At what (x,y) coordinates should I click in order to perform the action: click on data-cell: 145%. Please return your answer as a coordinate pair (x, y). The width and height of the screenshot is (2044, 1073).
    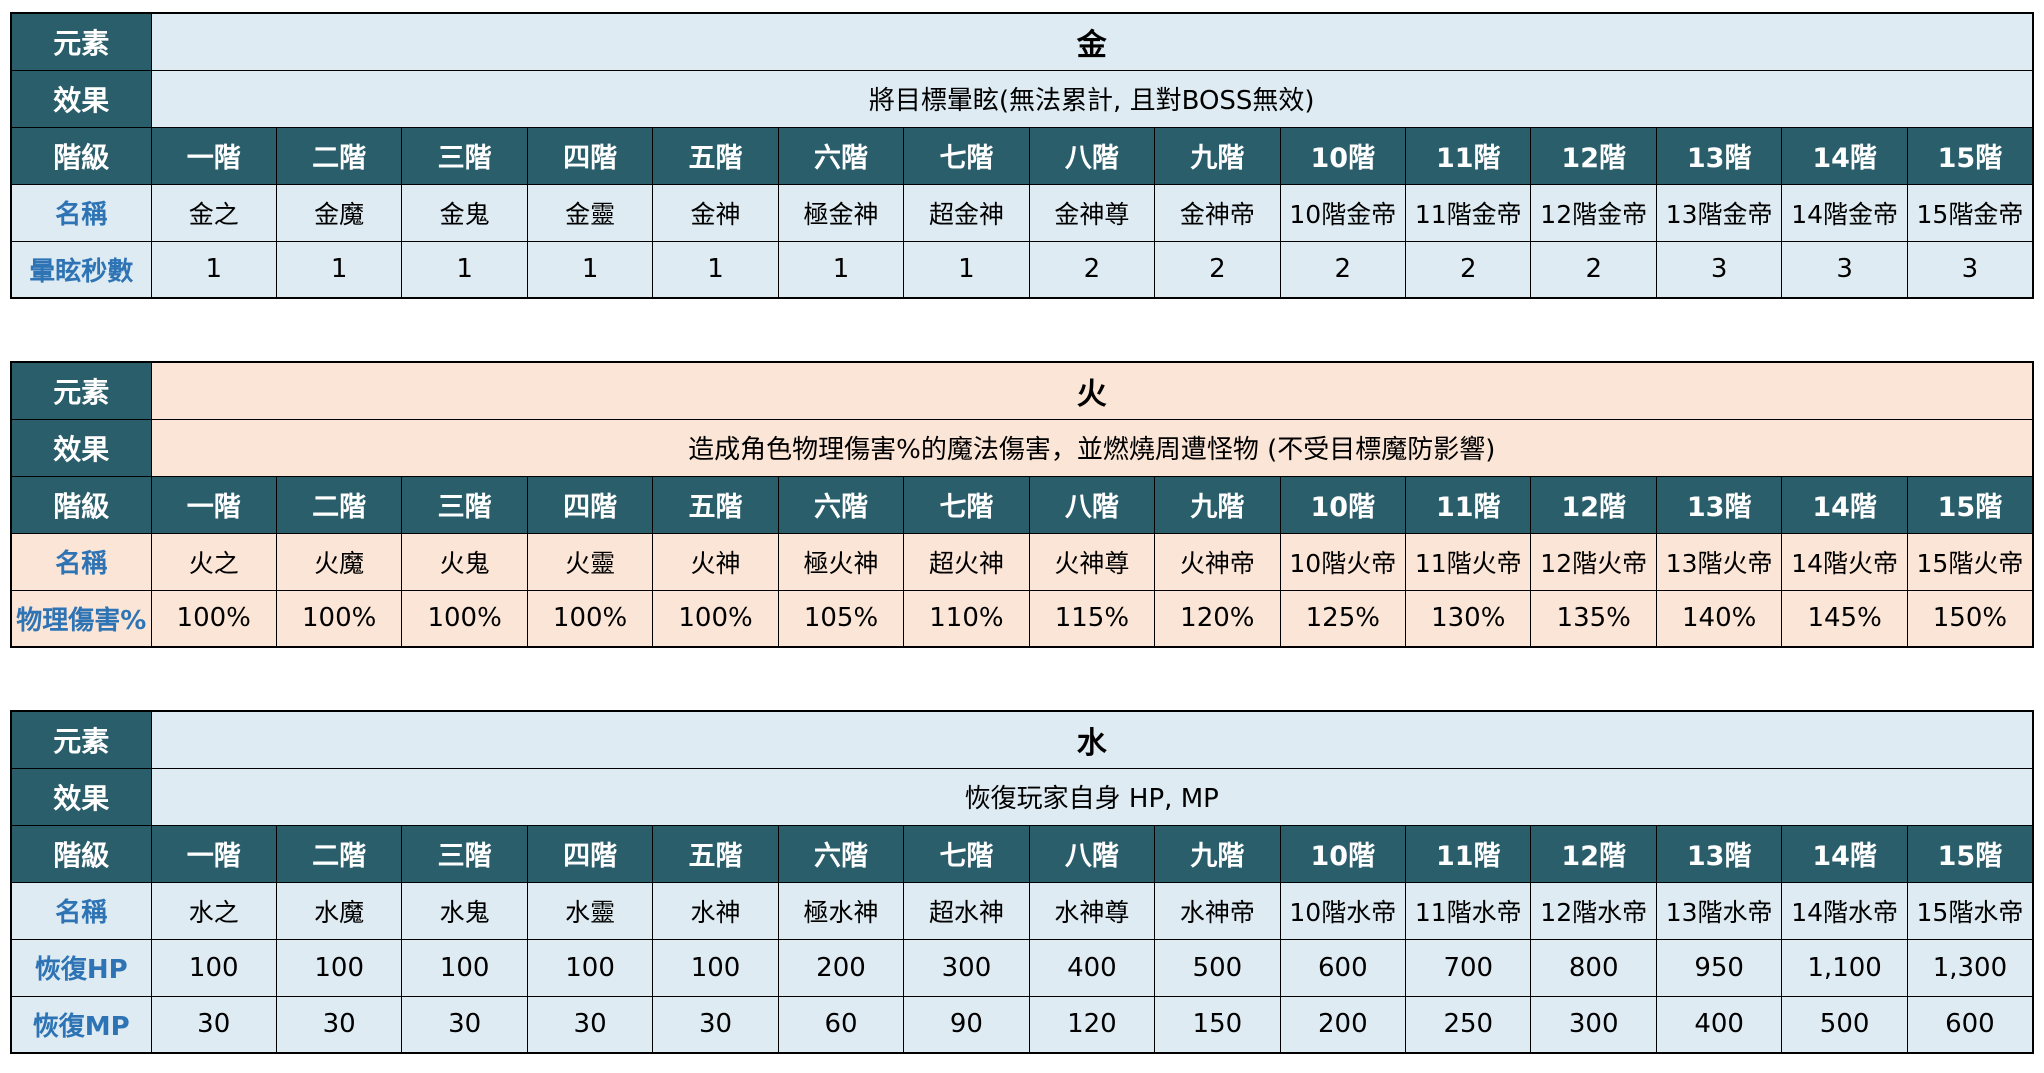
    Looking at the image, I should click on (1844, 618).